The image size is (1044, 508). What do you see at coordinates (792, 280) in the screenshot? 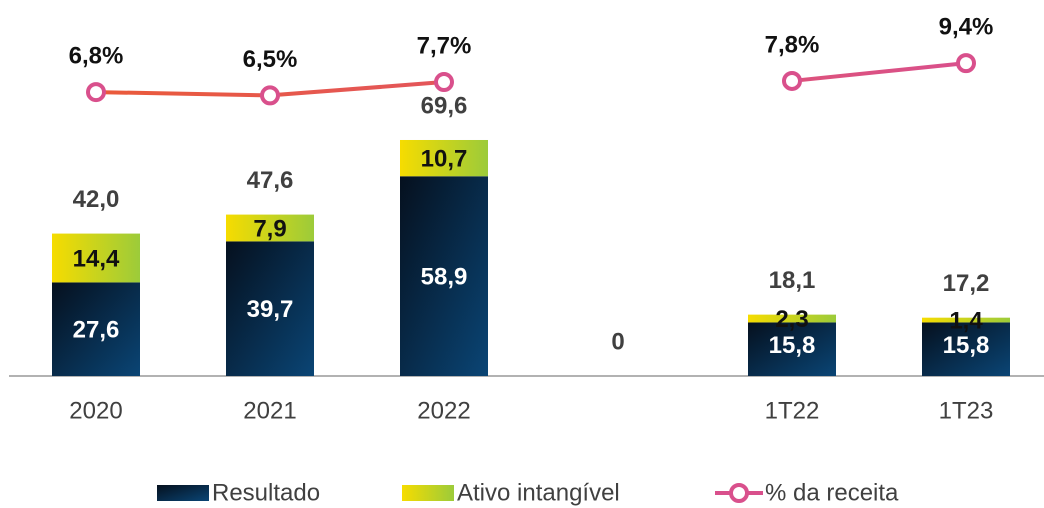
I see `total-label: 18,1` at bounding box center [792, 280].